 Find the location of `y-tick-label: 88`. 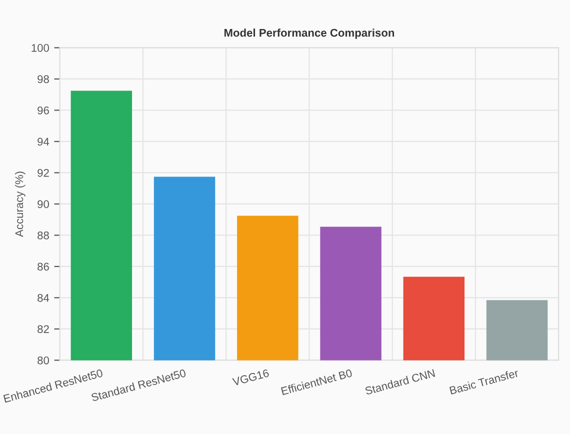

y-tick-label: 88 is located at coordinates (43, 235).